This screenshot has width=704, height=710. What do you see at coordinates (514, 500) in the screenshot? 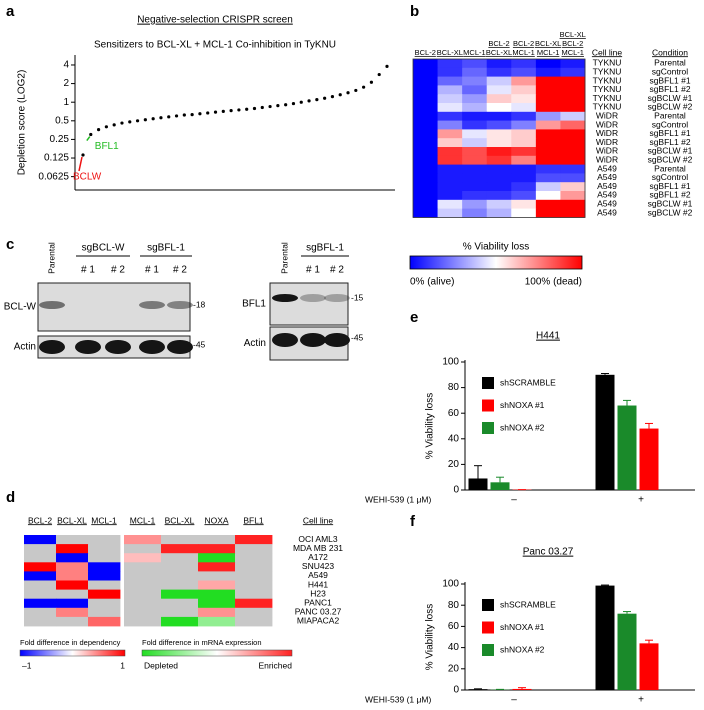
I see `x-tick-label: –` at bounding box center [514, 500].